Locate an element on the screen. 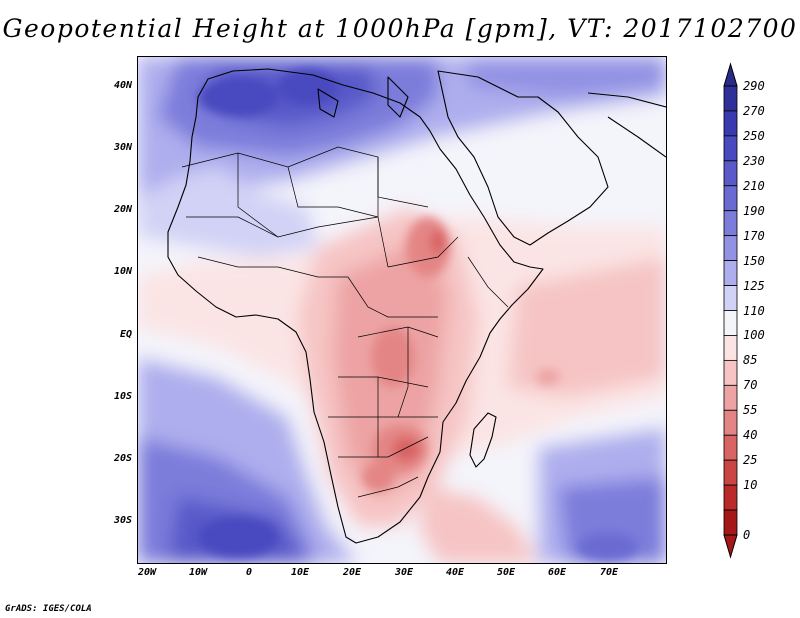 This screenshot has height=618, width=800. colorbar-label: 70 is located at coordinates (750, 385).